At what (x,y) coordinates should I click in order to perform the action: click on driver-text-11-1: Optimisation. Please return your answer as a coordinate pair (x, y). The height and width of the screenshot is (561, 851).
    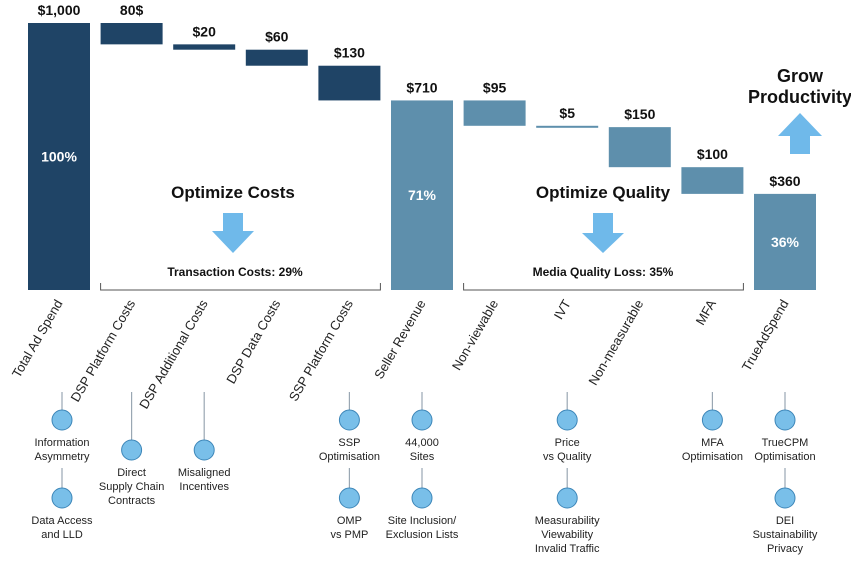
    Looking at the image, I should click on (784, 457).